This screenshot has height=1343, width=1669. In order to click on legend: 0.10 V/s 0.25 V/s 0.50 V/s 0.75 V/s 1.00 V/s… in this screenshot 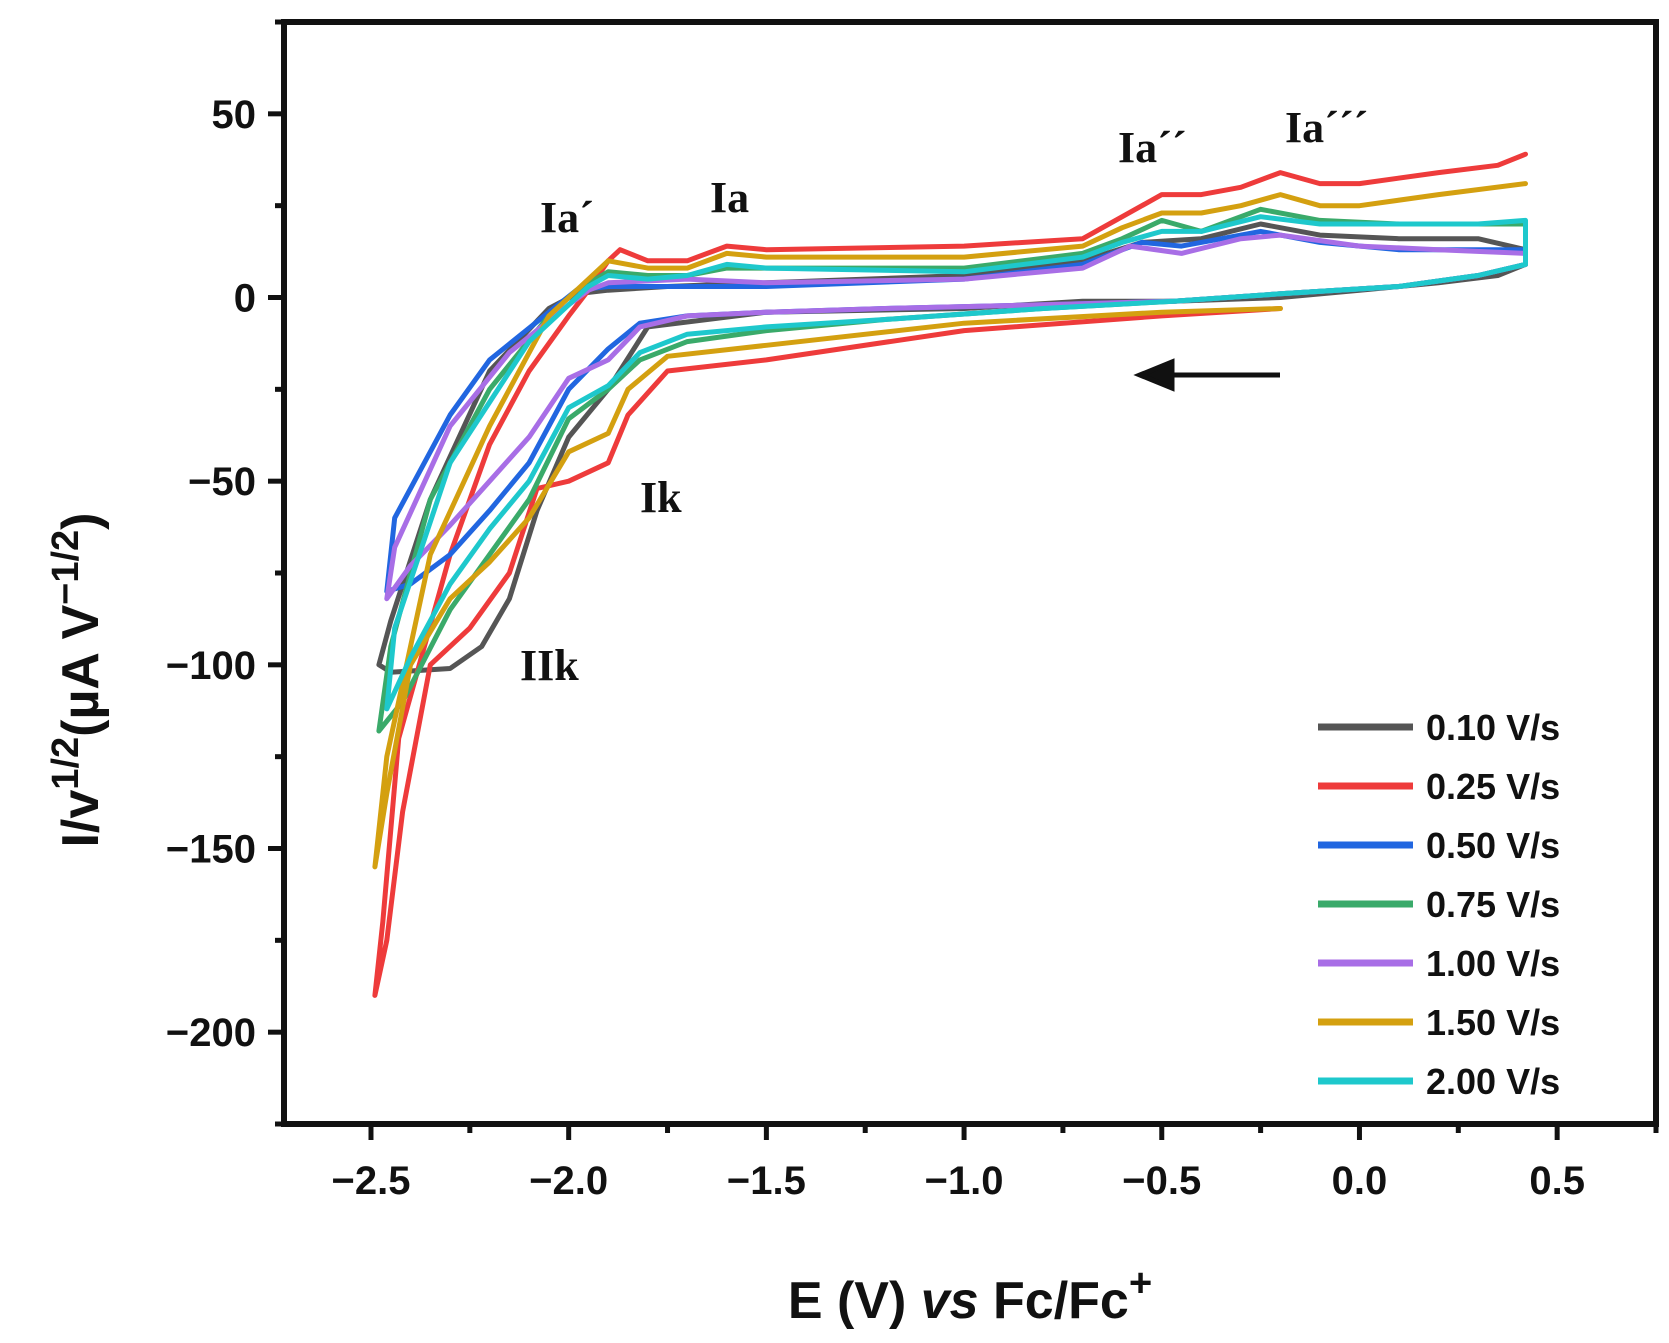, I will do `click(1439, 904)`.